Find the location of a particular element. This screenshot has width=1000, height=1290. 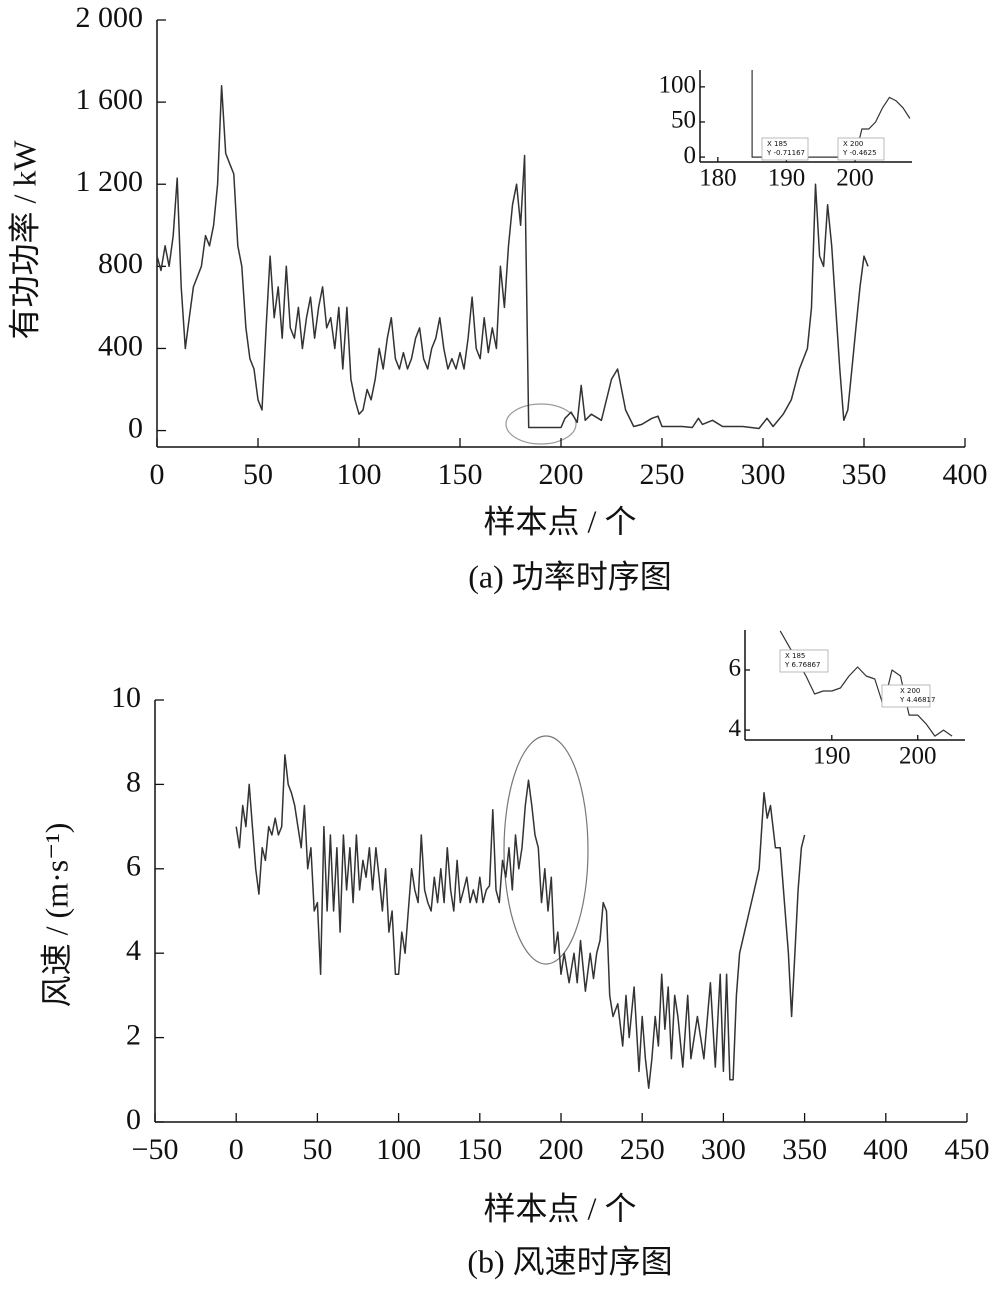

y-tick-label: 2 is located at coordinates (133, 1034).